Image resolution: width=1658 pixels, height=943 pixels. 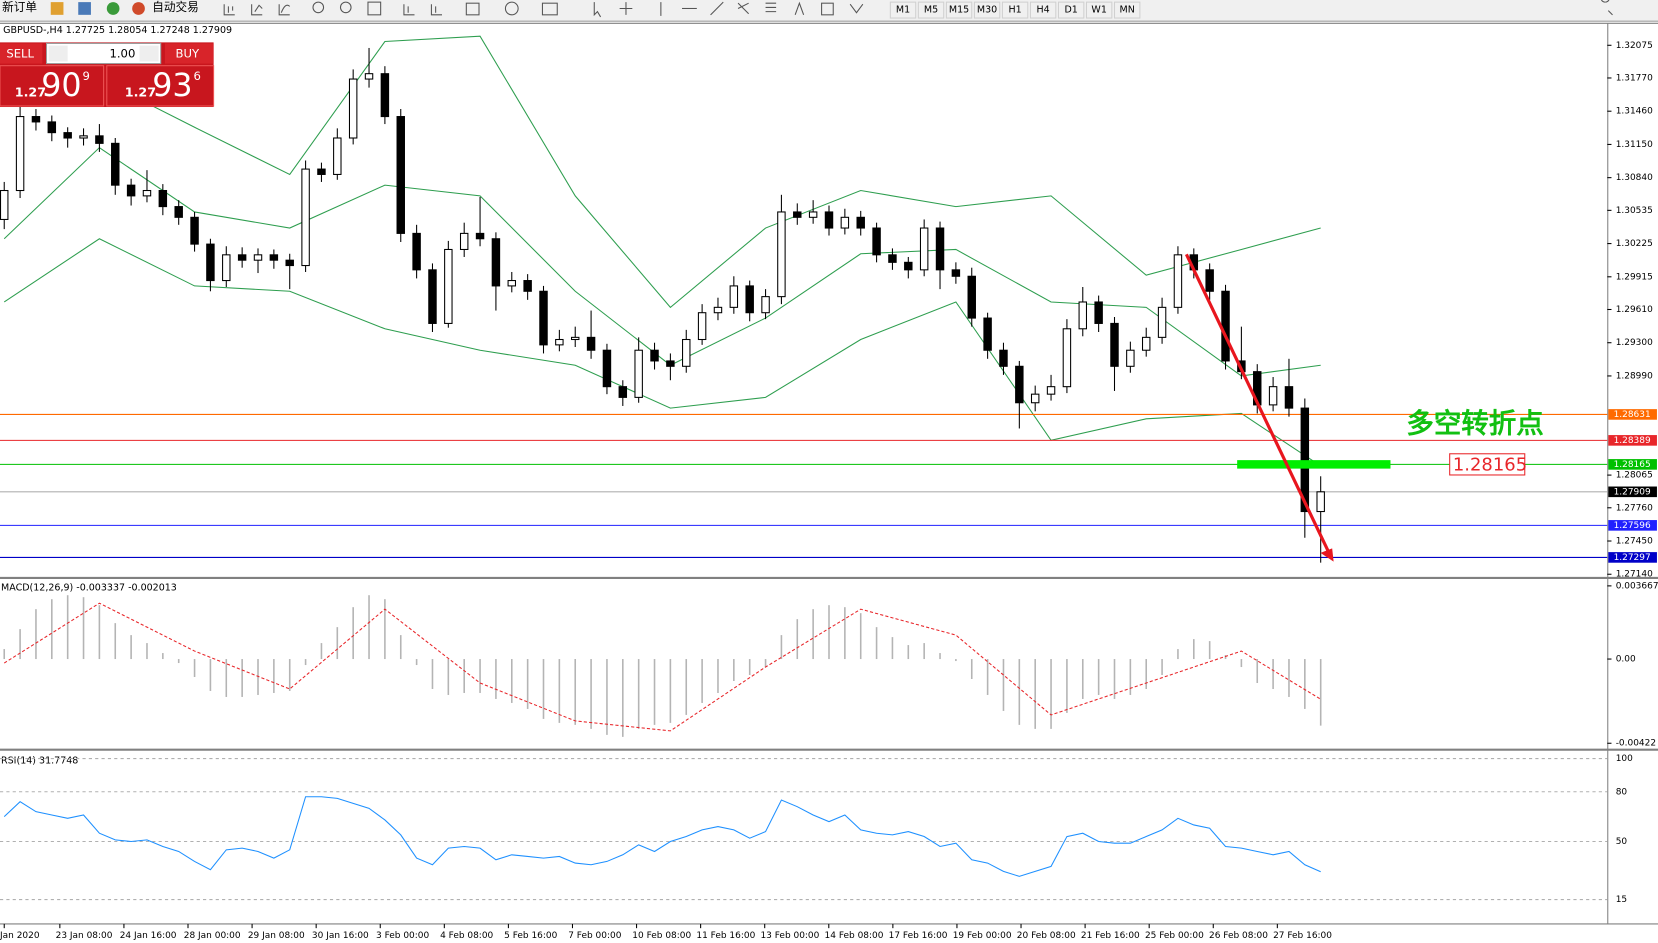 What do you see at coordinates (85, 76) in the screenshot?
I see `sell-price-frac: 9` at bounding box center [85, 76].